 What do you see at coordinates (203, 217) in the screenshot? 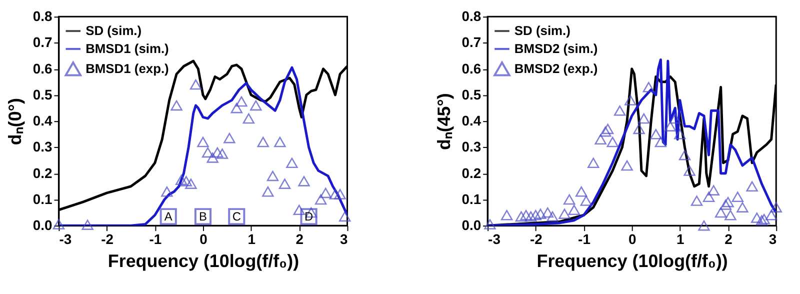
I see `annotation: B` at bounding box center [203, 217].